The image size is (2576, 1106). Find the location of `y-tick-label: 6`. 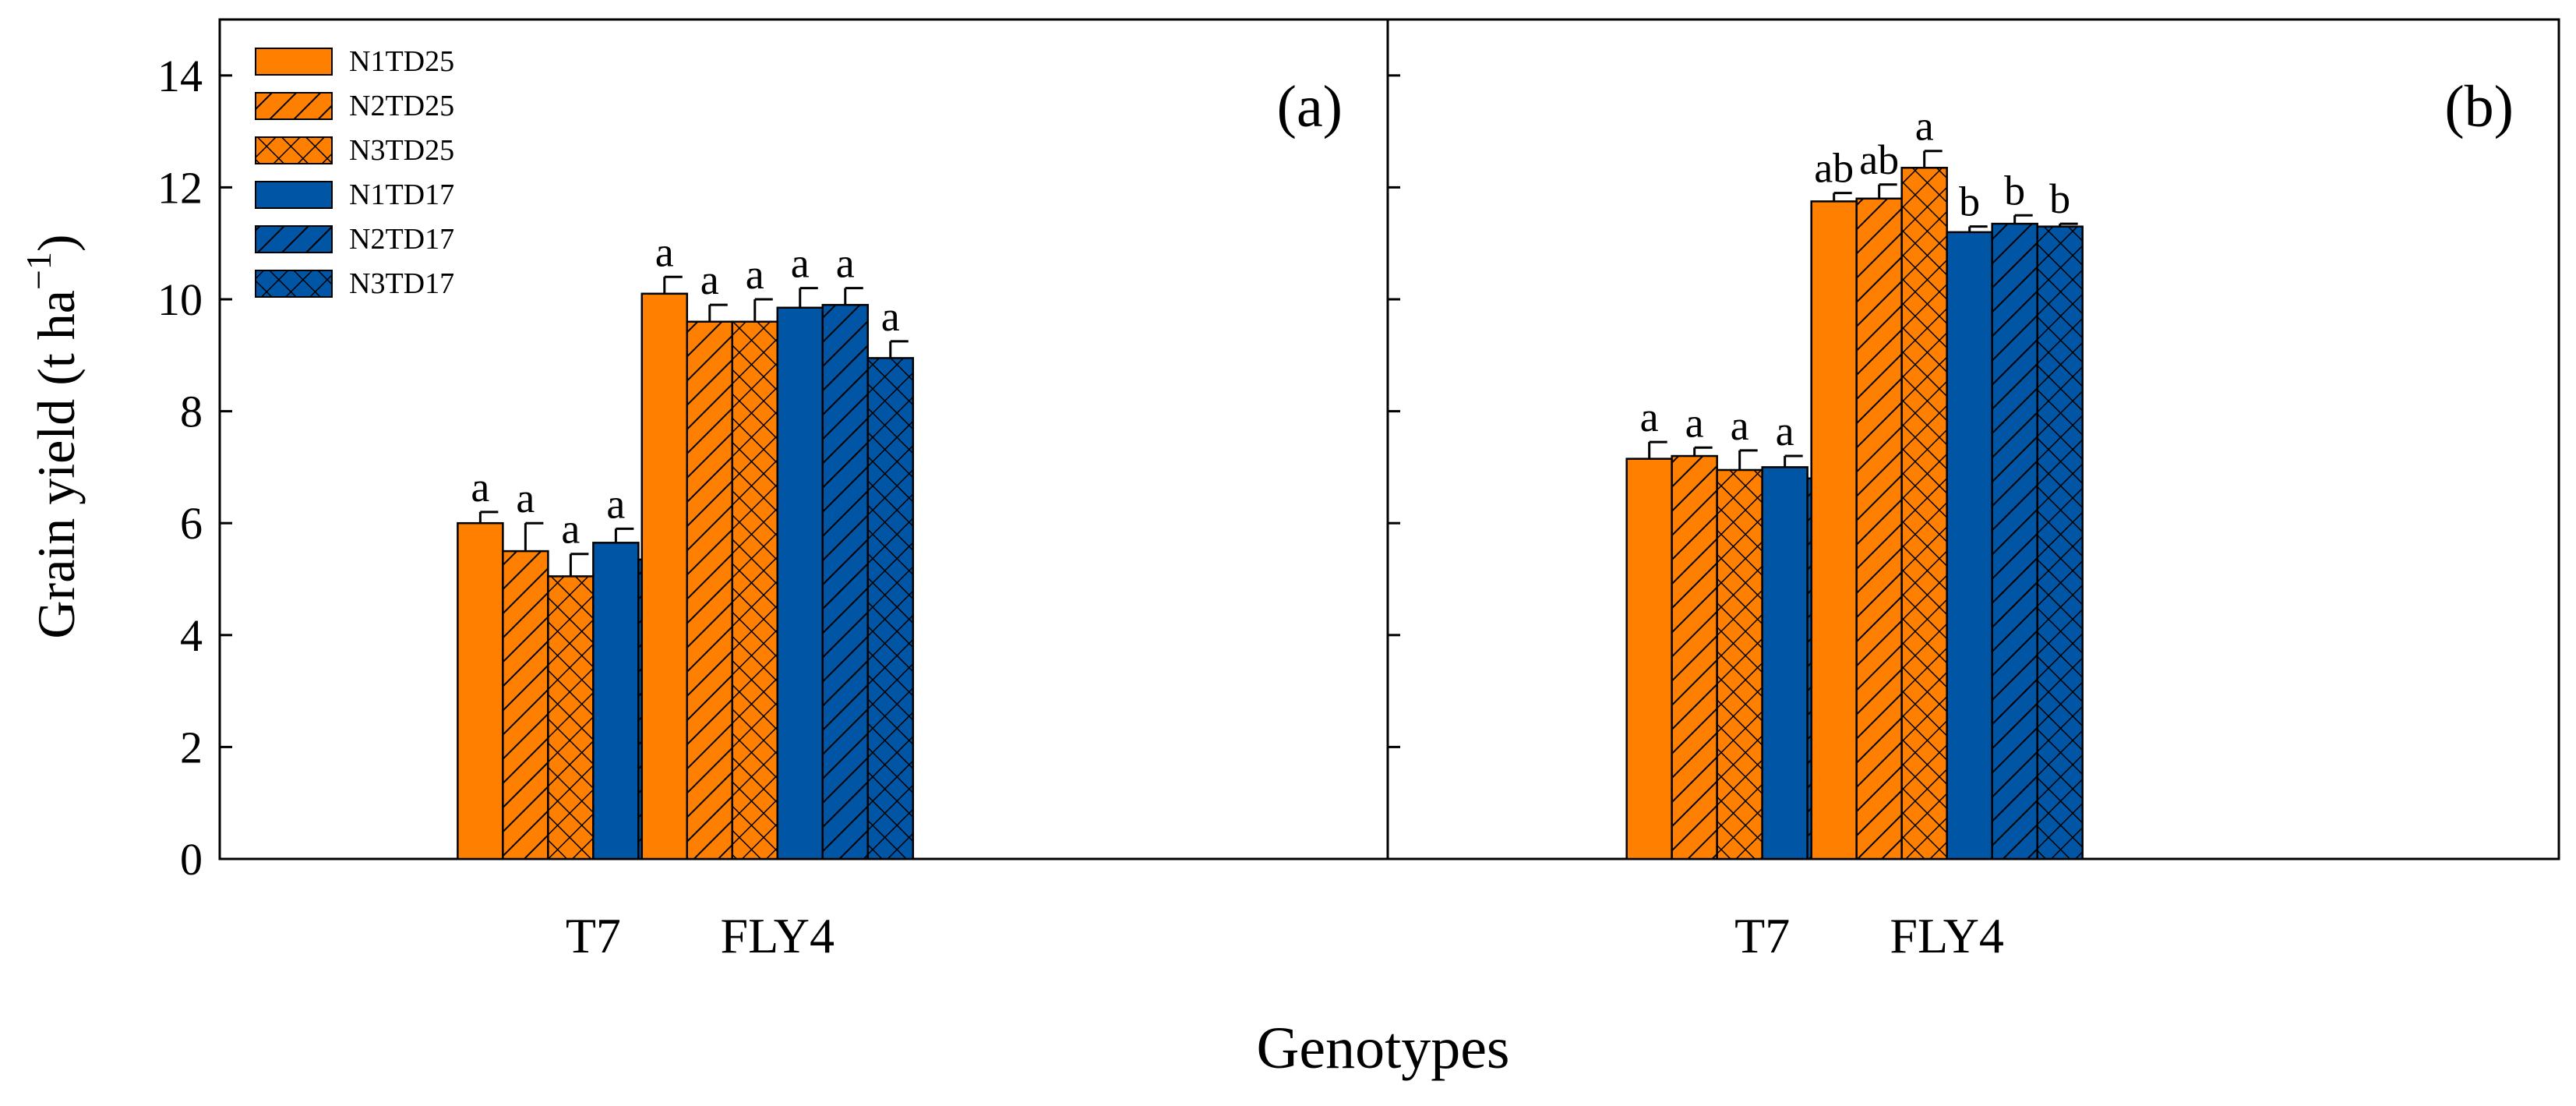

y-tick-label: 6 is located at coordinates (191, 523).